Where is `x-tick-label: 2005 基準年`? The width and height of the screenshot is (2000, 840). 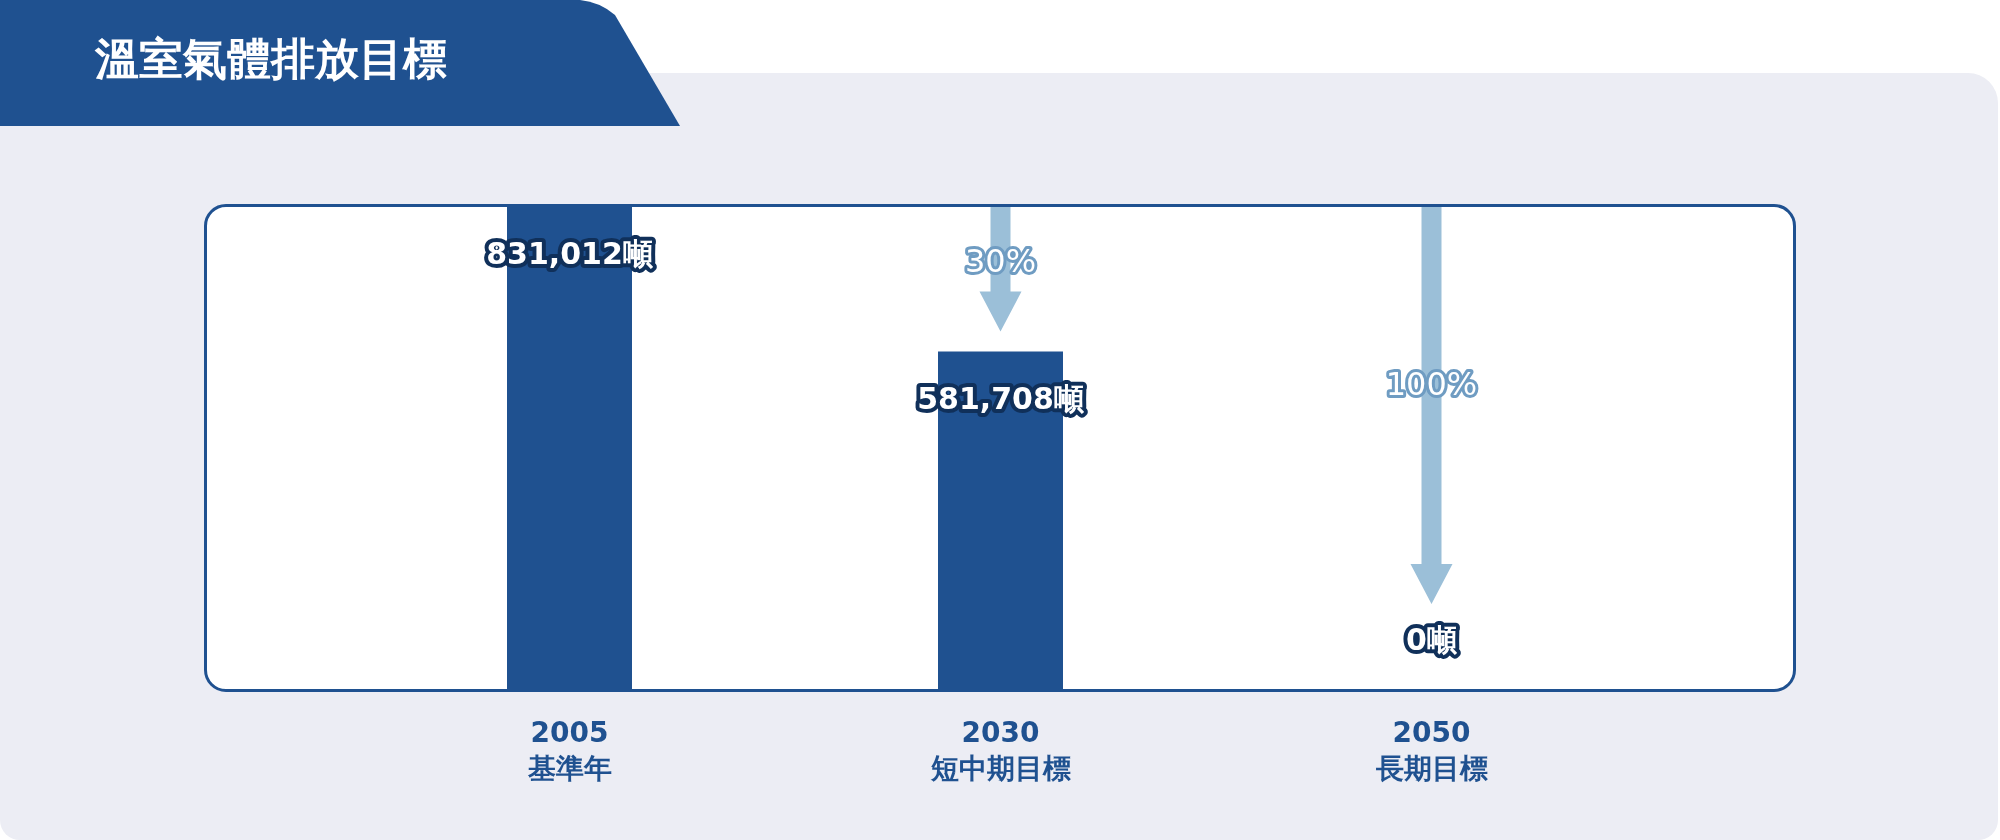 x-tick-label: 2005 基準年 is located at coordinates (569, 750).